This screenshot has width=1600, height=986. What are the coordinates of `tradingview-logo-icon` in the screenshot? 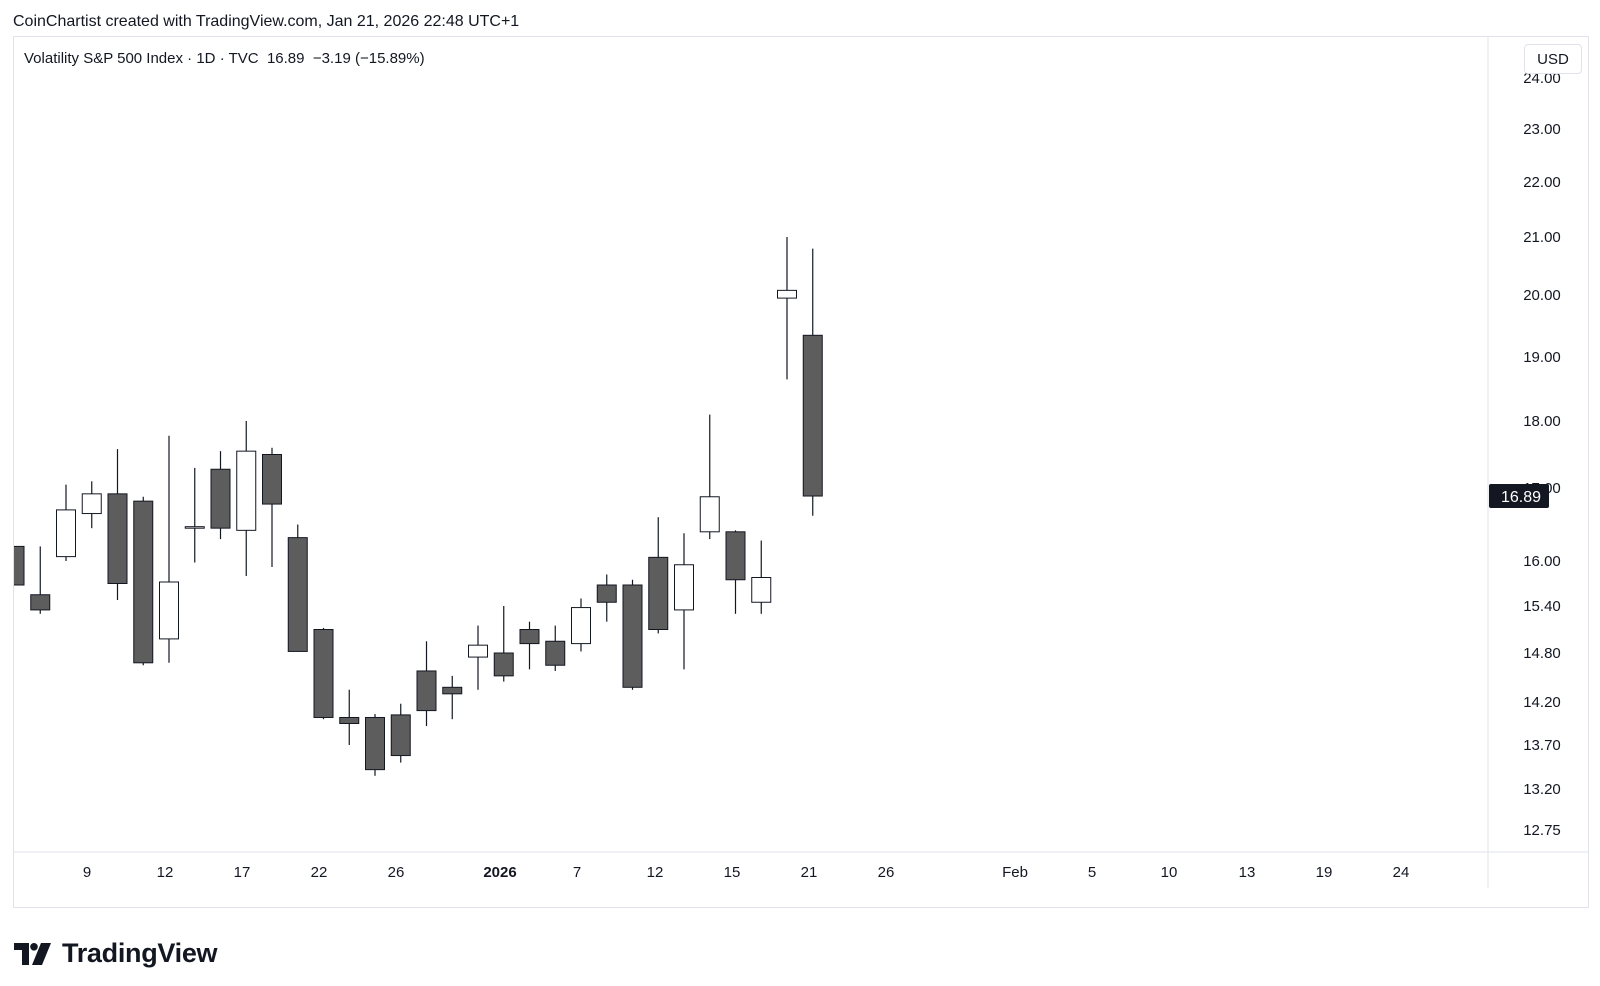 It's located at (32, 953).